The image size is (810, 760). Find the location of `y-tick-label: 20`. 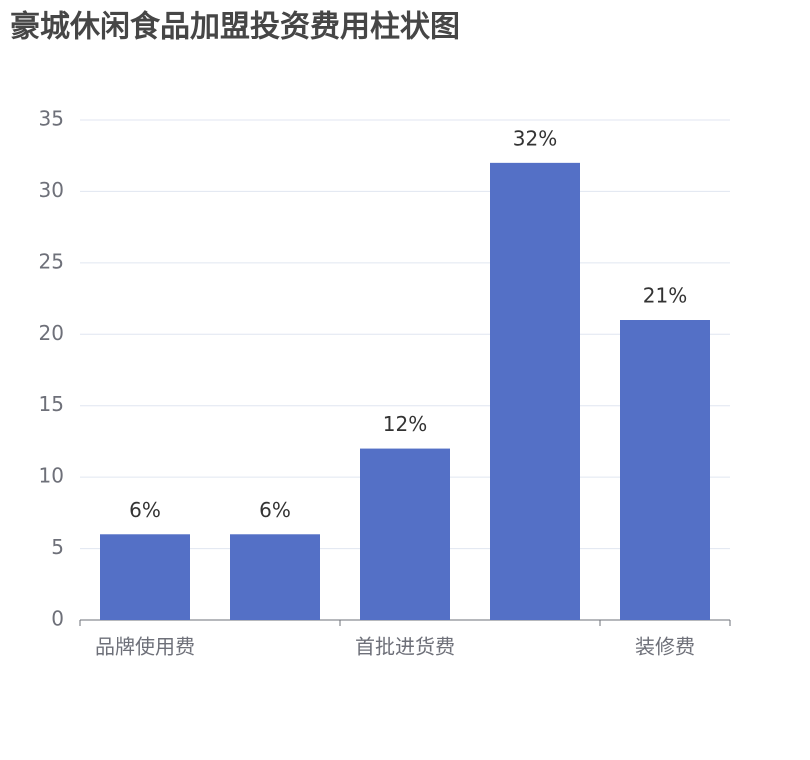

y-tick-label: 20 is located at coordinates (51, 333).